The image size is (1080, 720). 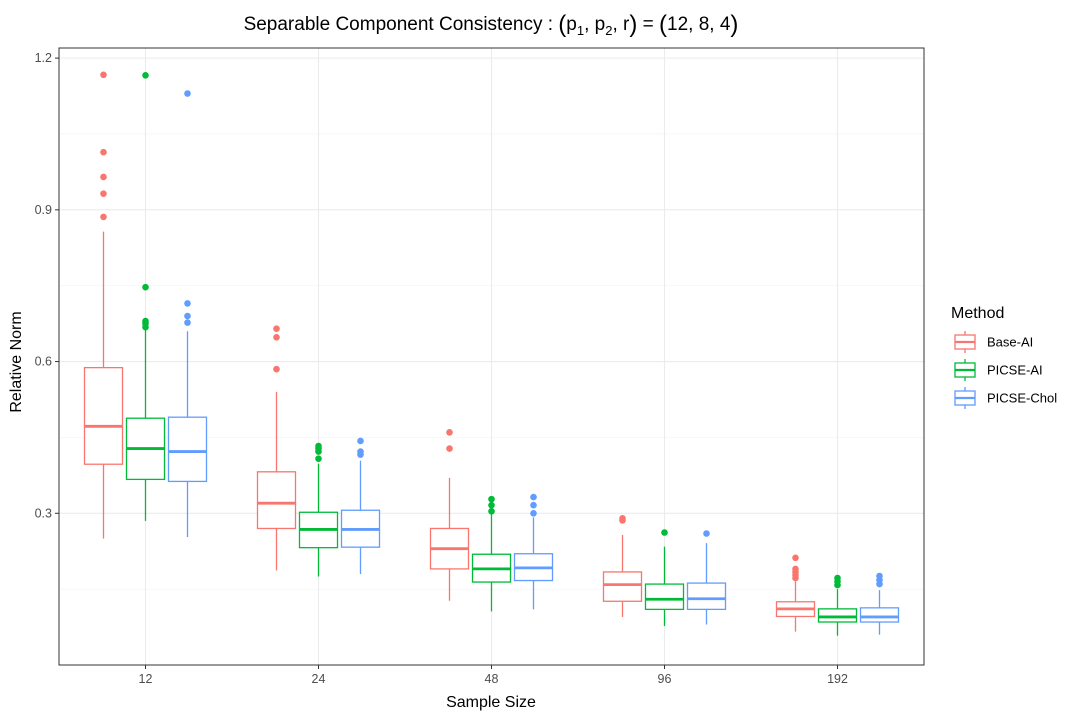 What do you see at coordinates (1004, 357) in the screenshot?
I see `legend: Method Base-AI PICSE-AI PICSE-Chol` at bounding box center [1004, 357].